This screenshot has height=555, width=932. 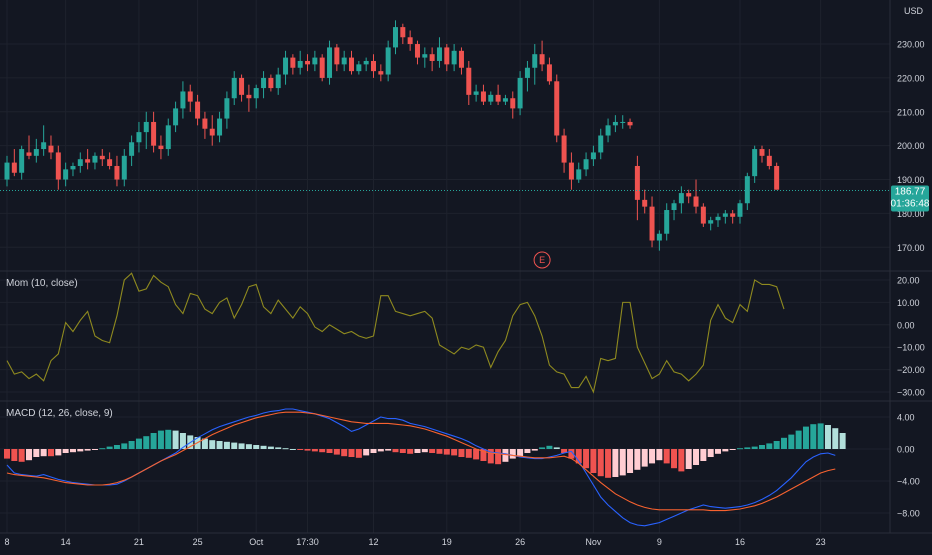 What do you see at coordinates (914, 11) in the screenshot?
I see `currency-label: USD` at bounding box center [914, 11].